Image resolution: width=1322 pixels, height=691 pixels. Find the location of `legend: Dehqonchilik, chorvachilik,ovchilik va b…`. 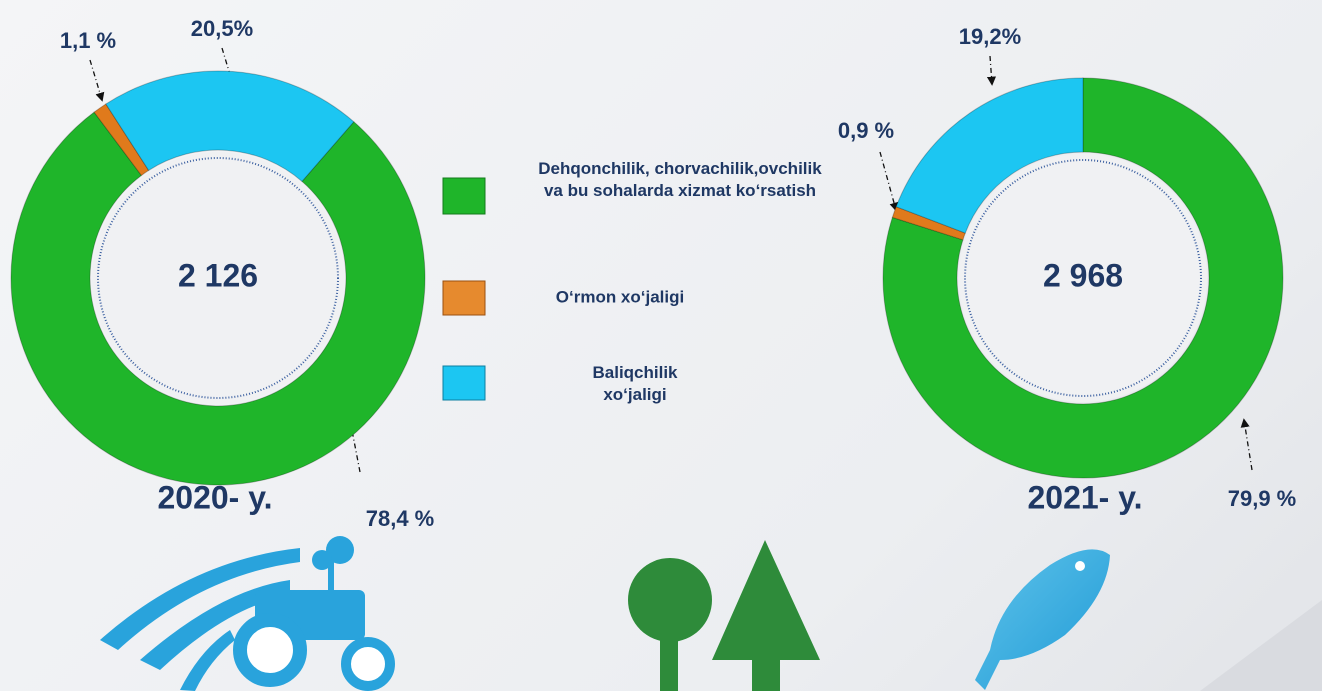

legend: Dehqonchilik, chorvachilik,ovchilik va b… is located at coordinates (632, 281).